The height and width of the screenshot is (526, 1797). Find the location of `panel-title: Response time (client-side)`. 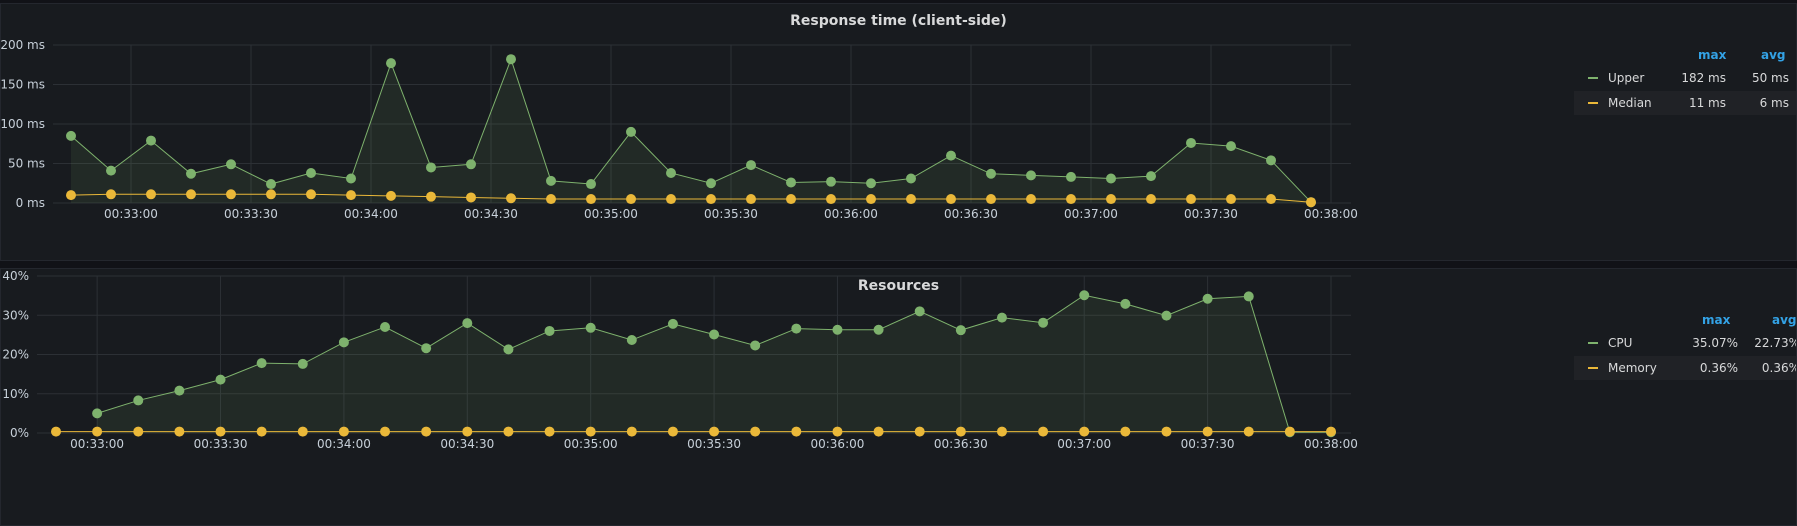

panel-title: Response time (client-side) is located at coordinates (898, 21).